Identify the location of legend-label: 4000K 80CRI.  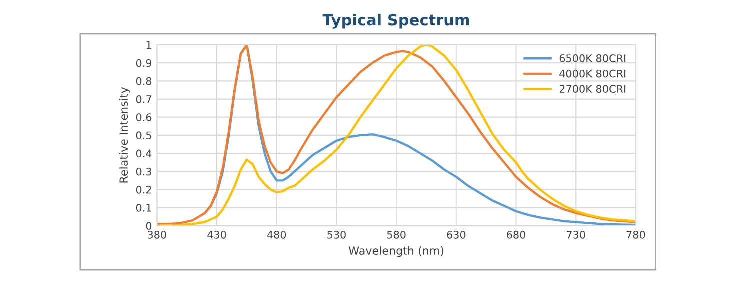
(593, 74).